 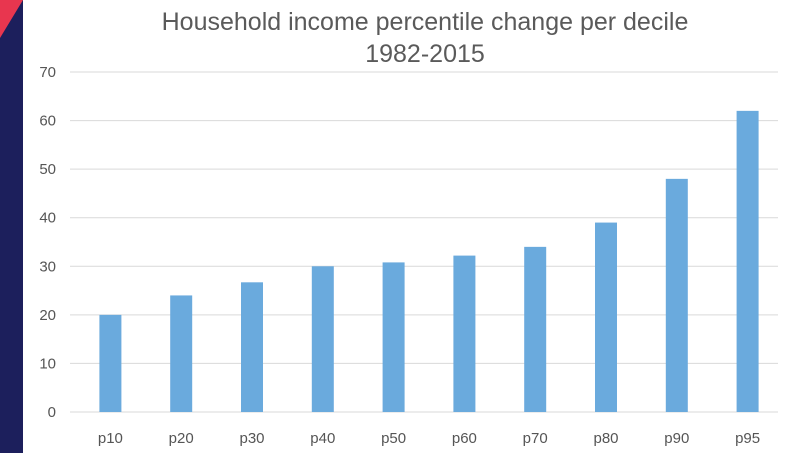 What do you see at coordinates (47, 218) in the screenshot?
I see `y-tick-label: 40` at bounding box center [47, 218].